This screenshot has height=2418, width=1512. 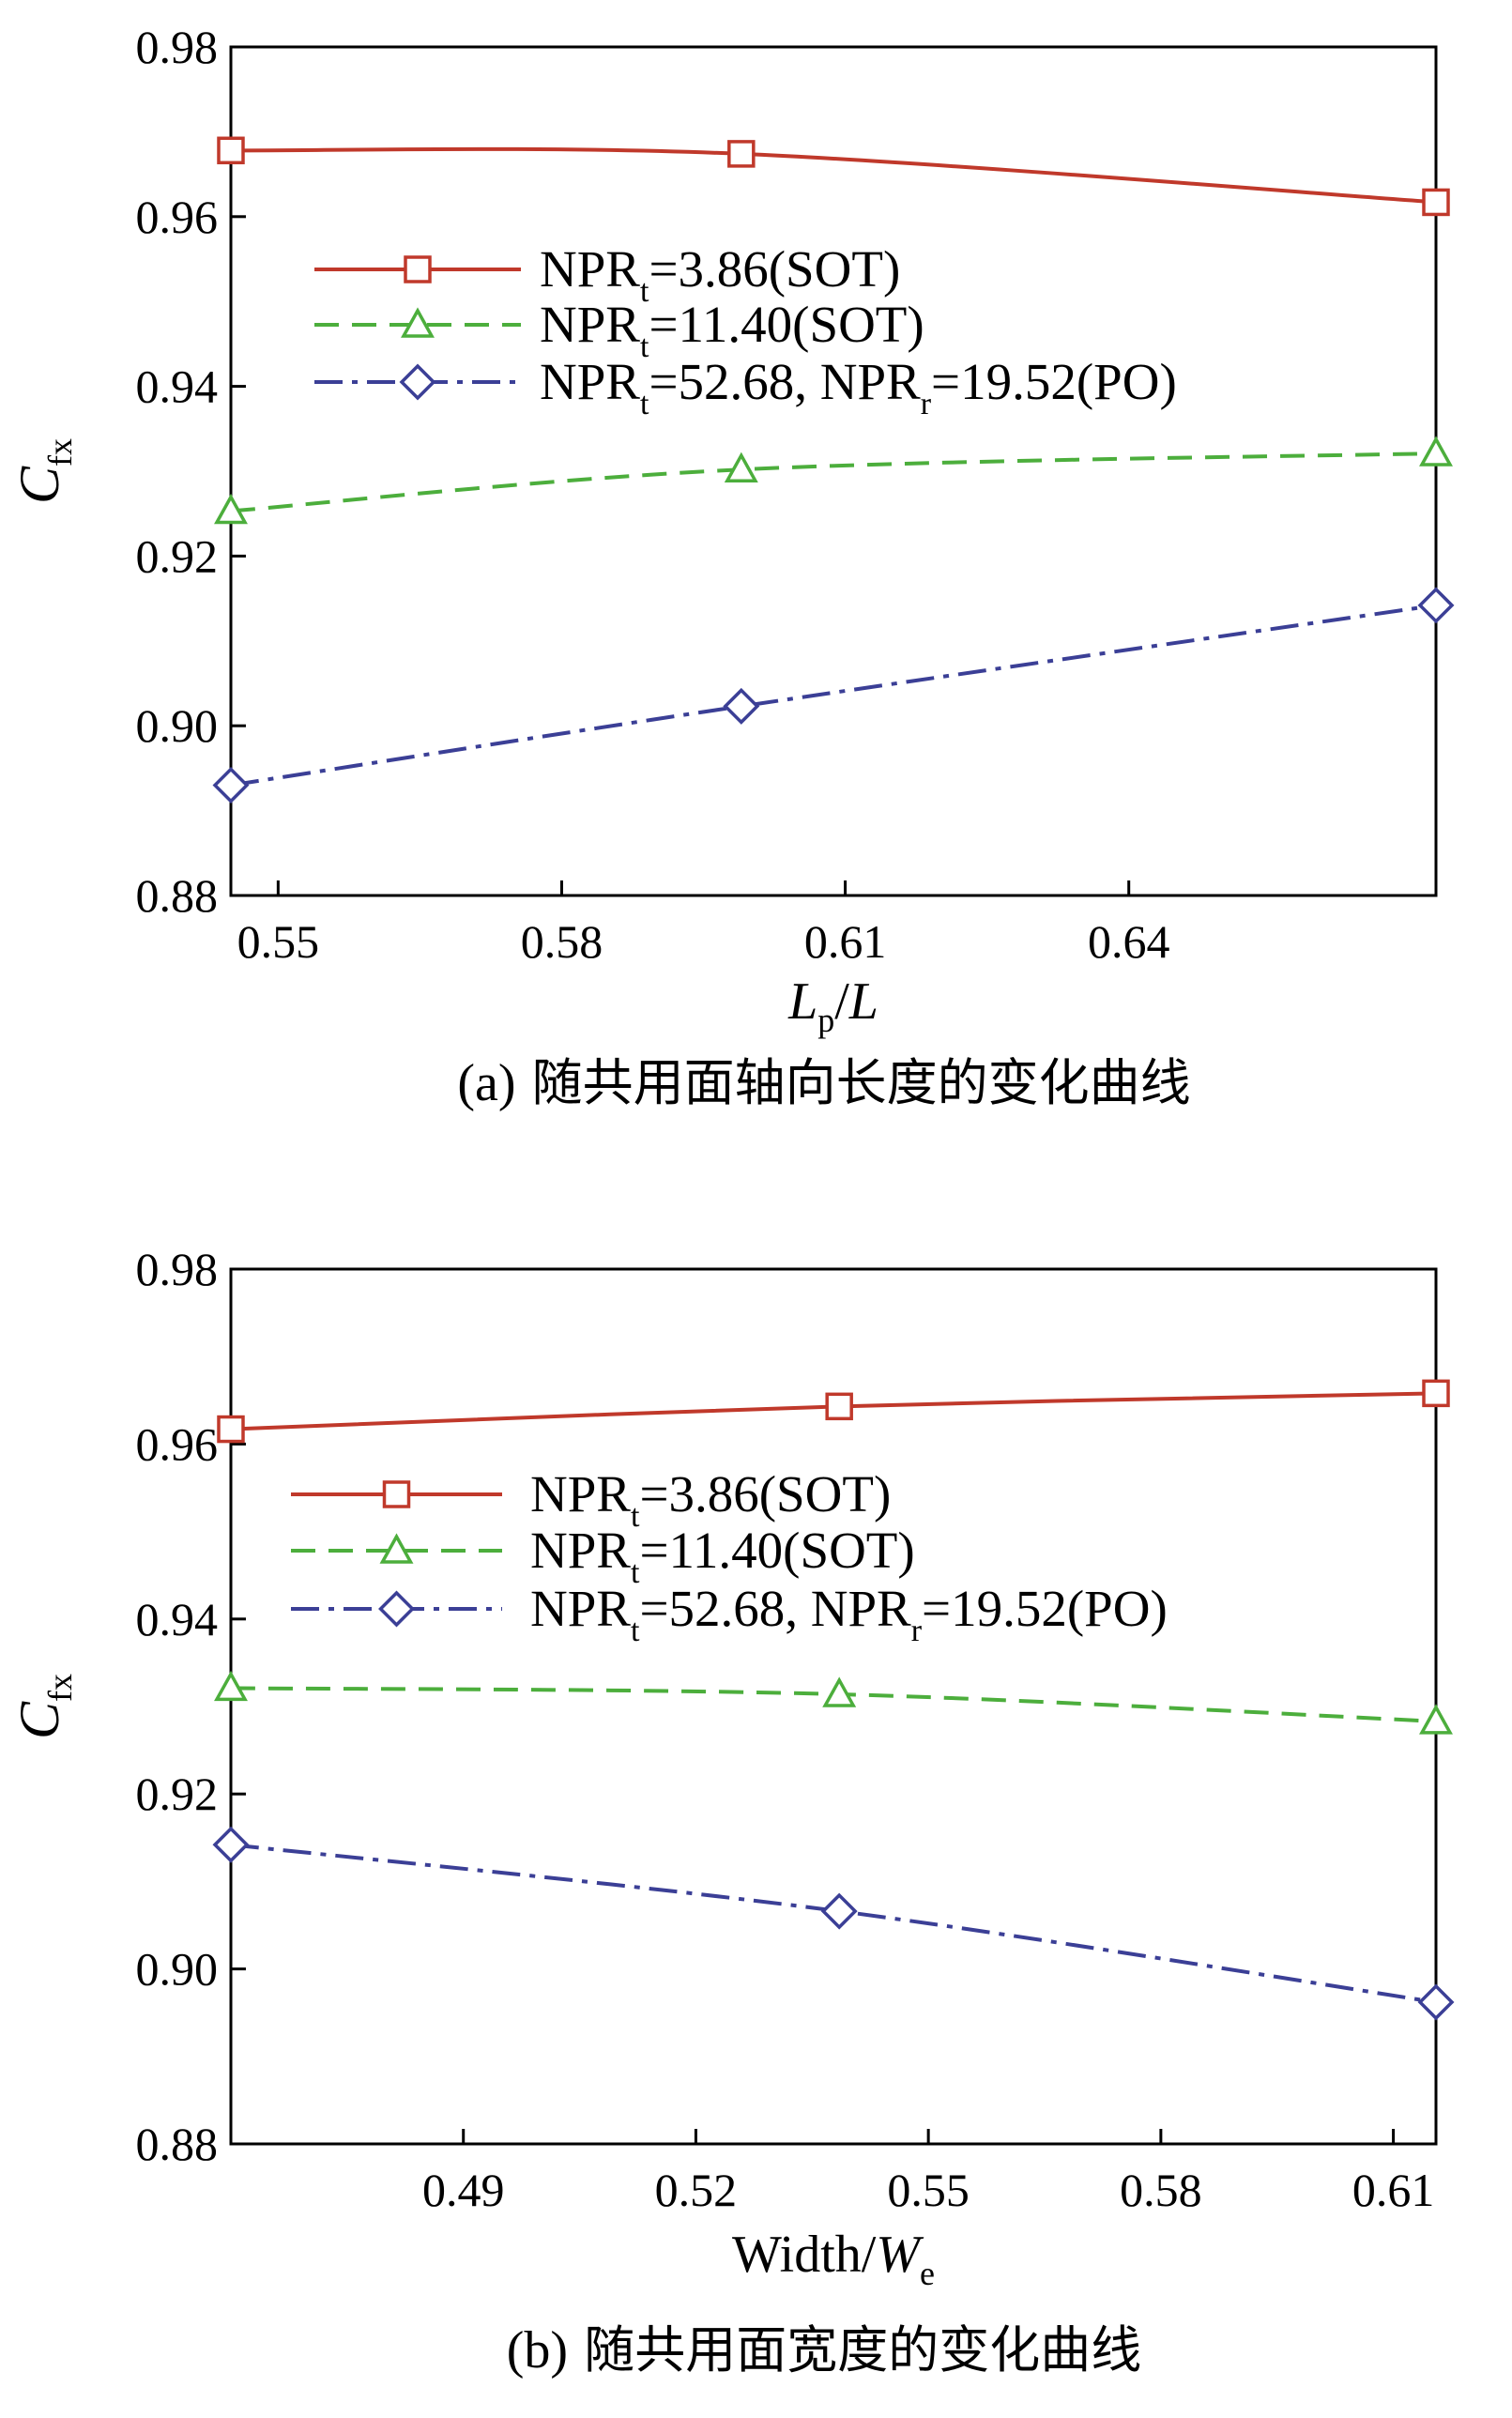 What do you see at coordinates (900, 2255) in the screenshot?
I see `x-axis-label-italic: W` at bounding box center [900, 2255].